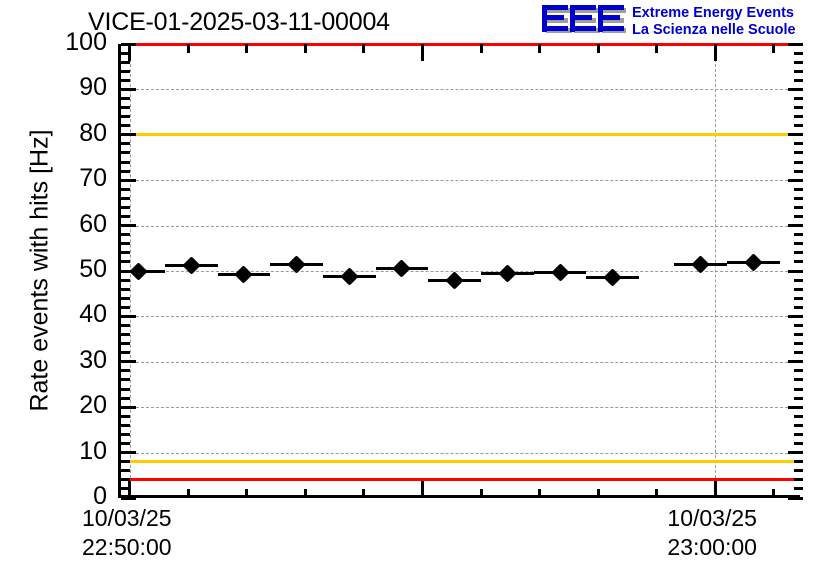  Describe the element at coordinates (93, 314) in the screenshot. I see `y-tick-label: 40` at that location.